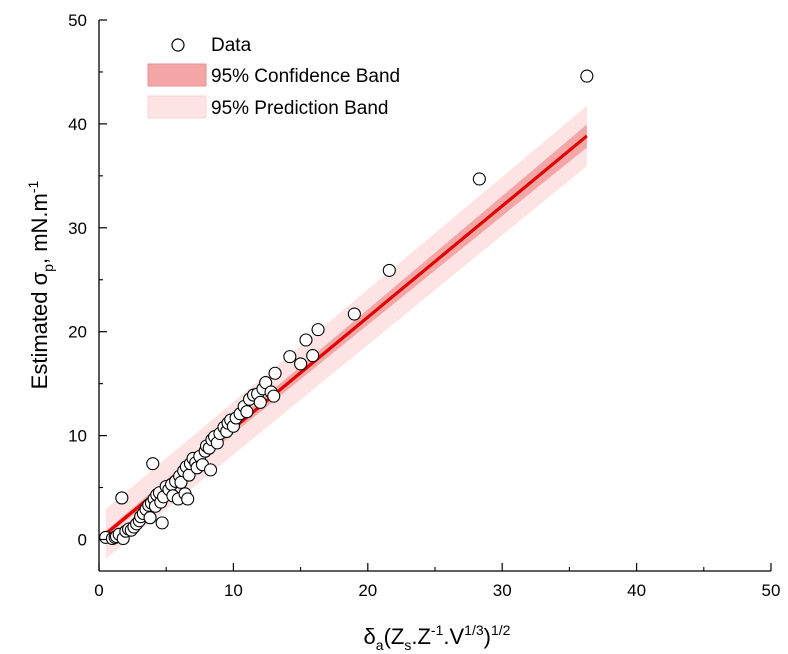 This screenshot has width=788, height=654. Describe the element at coordinates (87, 280) in the screenshot. I see `y-ticks: 0 10 20 30 40 50` at that location.